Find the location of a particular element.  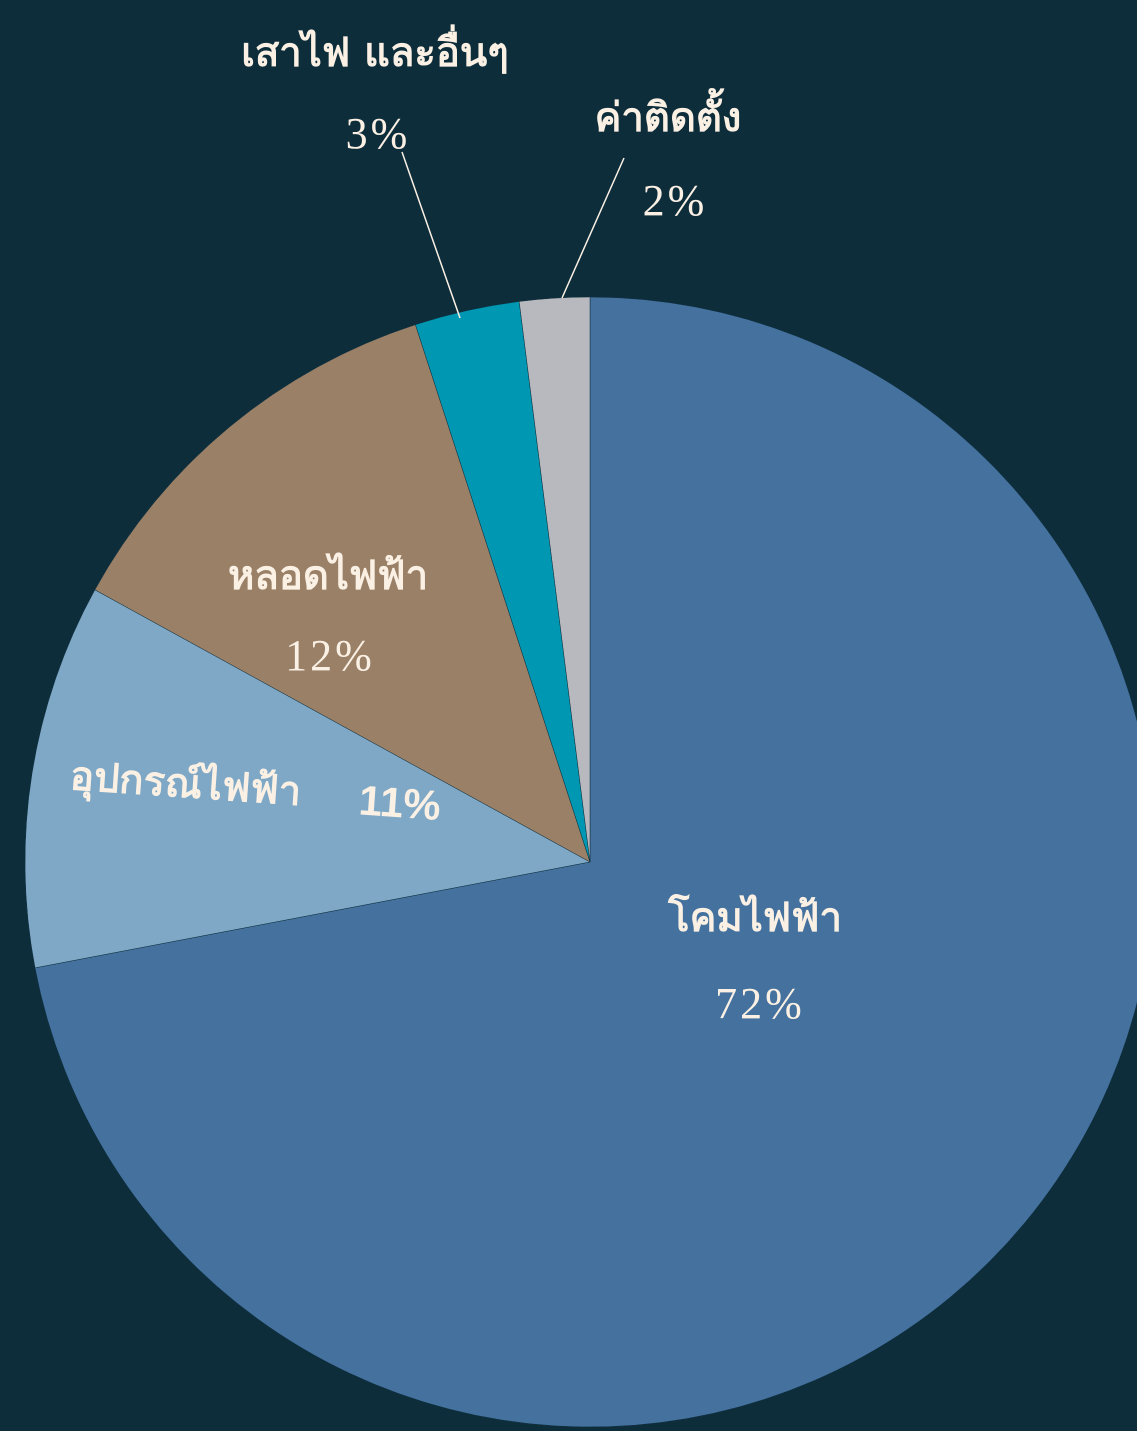

category-label: หลอดไฟฟ้า is located at coordinates (328, 575).